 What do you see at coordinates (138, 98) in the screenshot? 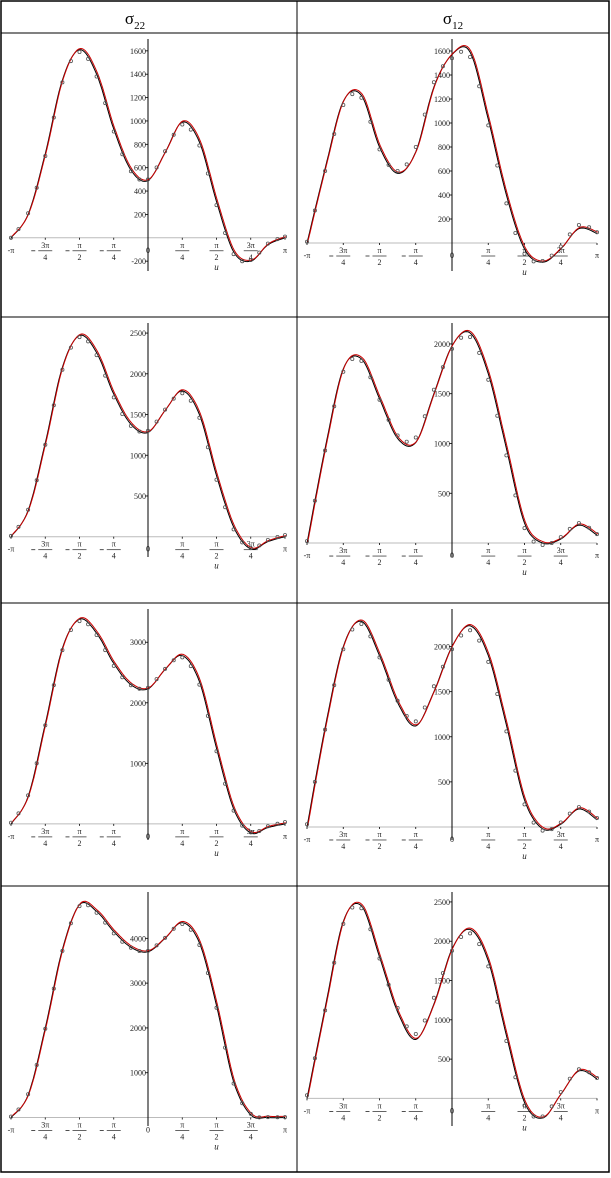
I see `y-tick-label: 1200` at bounding box center [138, 98].